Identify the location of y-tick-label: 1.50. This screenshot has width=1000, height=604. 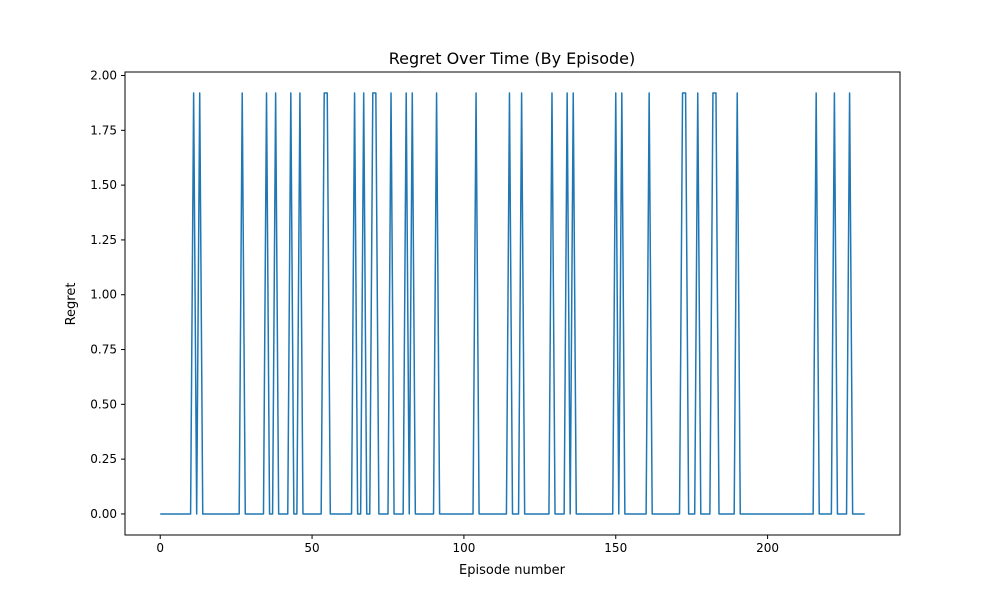
(103, 185).